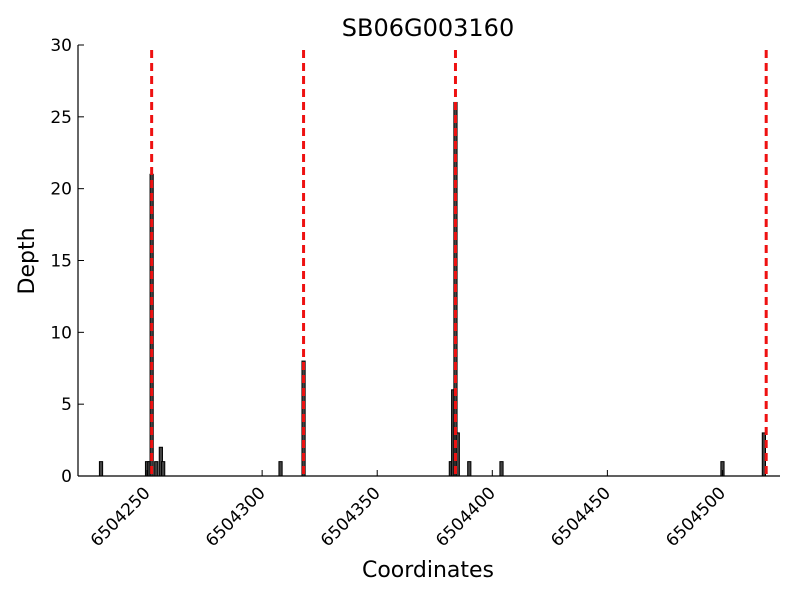 The height and width of the screenshot is (600, 800). Describe the element at coordinates (66, 405) in the screenshot. I see `y-tick-label: 5` at that location.